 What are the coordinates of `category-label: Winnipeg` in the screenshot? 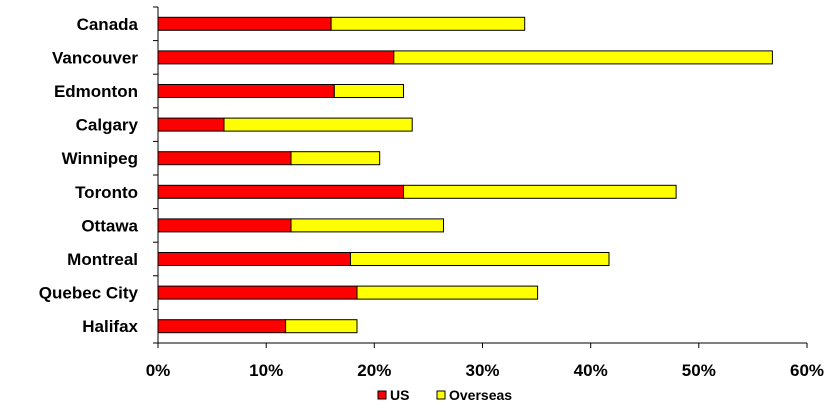 It's located at (100, 158).